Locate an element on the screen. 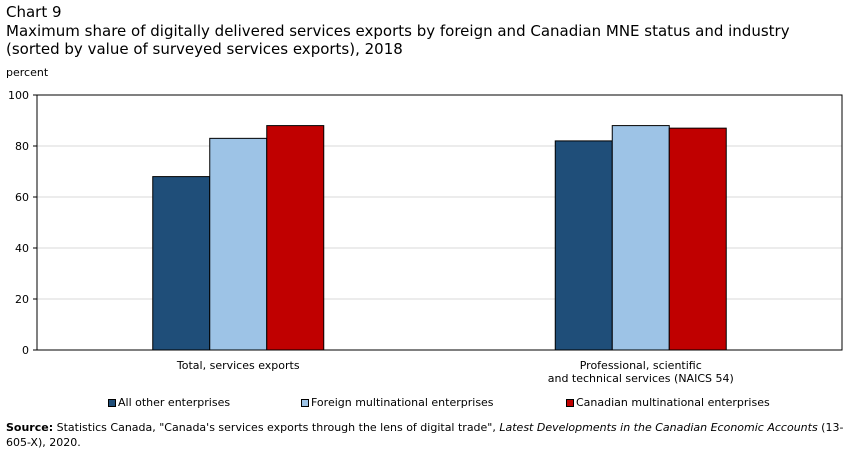  legend-item: Foreign multinational enterprises is located at coordinates (397, 402).